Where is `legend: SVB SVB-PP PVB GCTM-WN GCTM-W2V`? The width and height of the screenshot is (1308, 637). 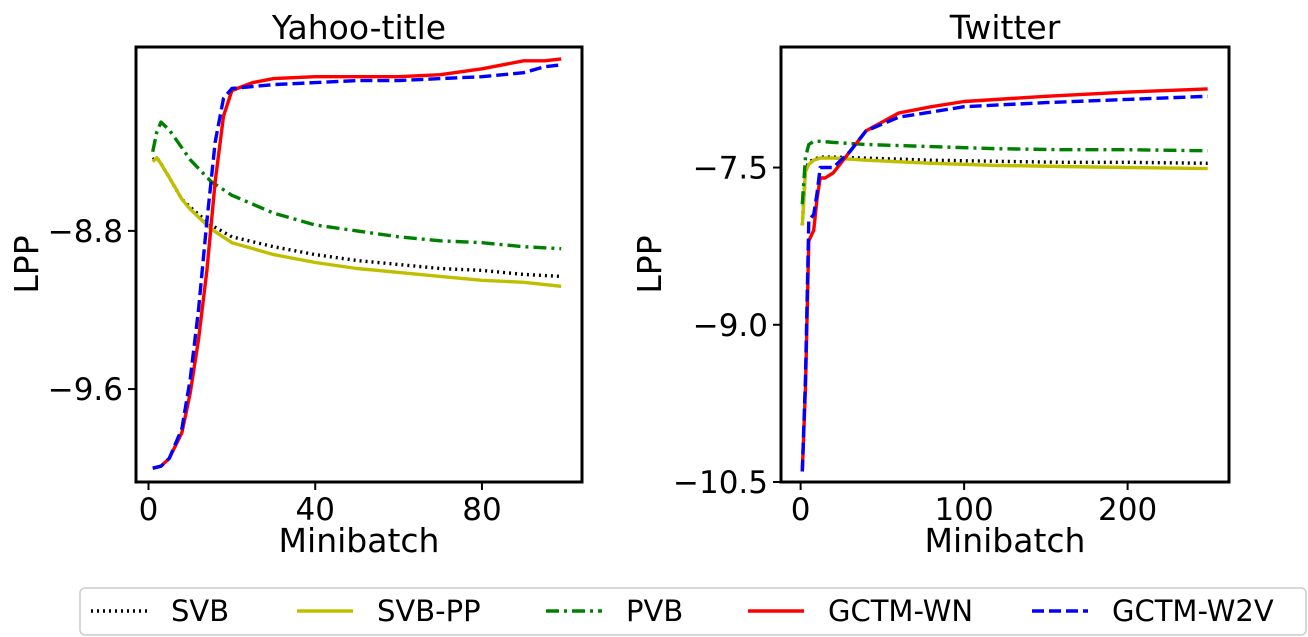
legend: SVB SVB-PP PVB GCTM-WN GCTM-W2V is located at coordinates (693, 611).